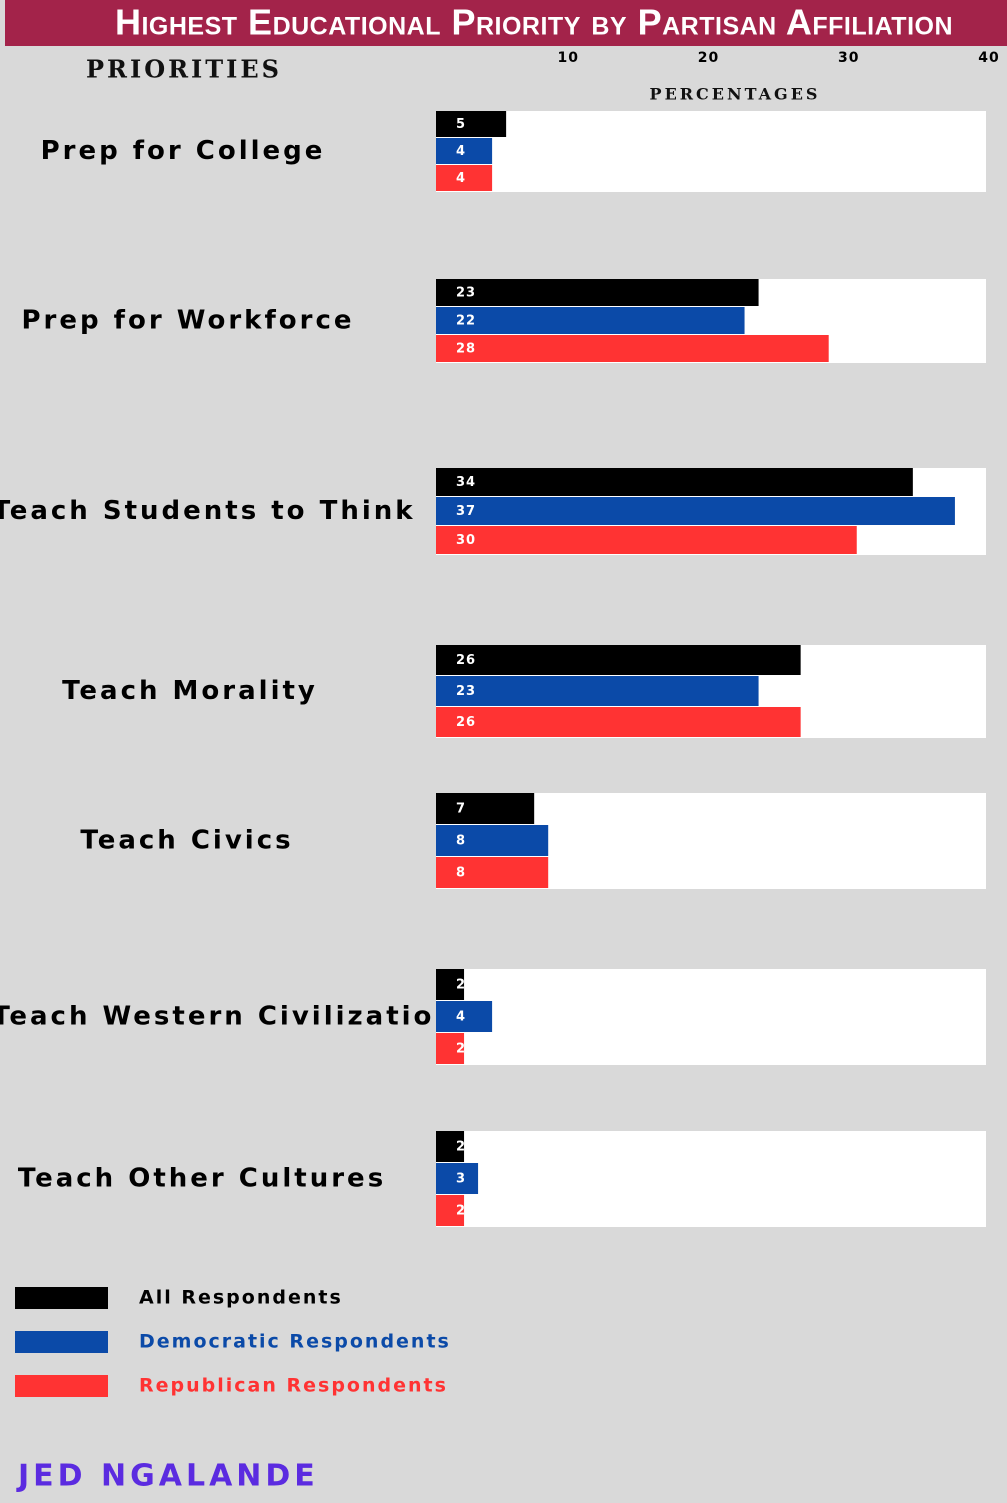 This screenshot has height=1503, width=1007. What do you see at coordinates (295, 1342) in the screenshot?
I see `legend-label: Democratic Respondents` at bounding box center [295, 1342].